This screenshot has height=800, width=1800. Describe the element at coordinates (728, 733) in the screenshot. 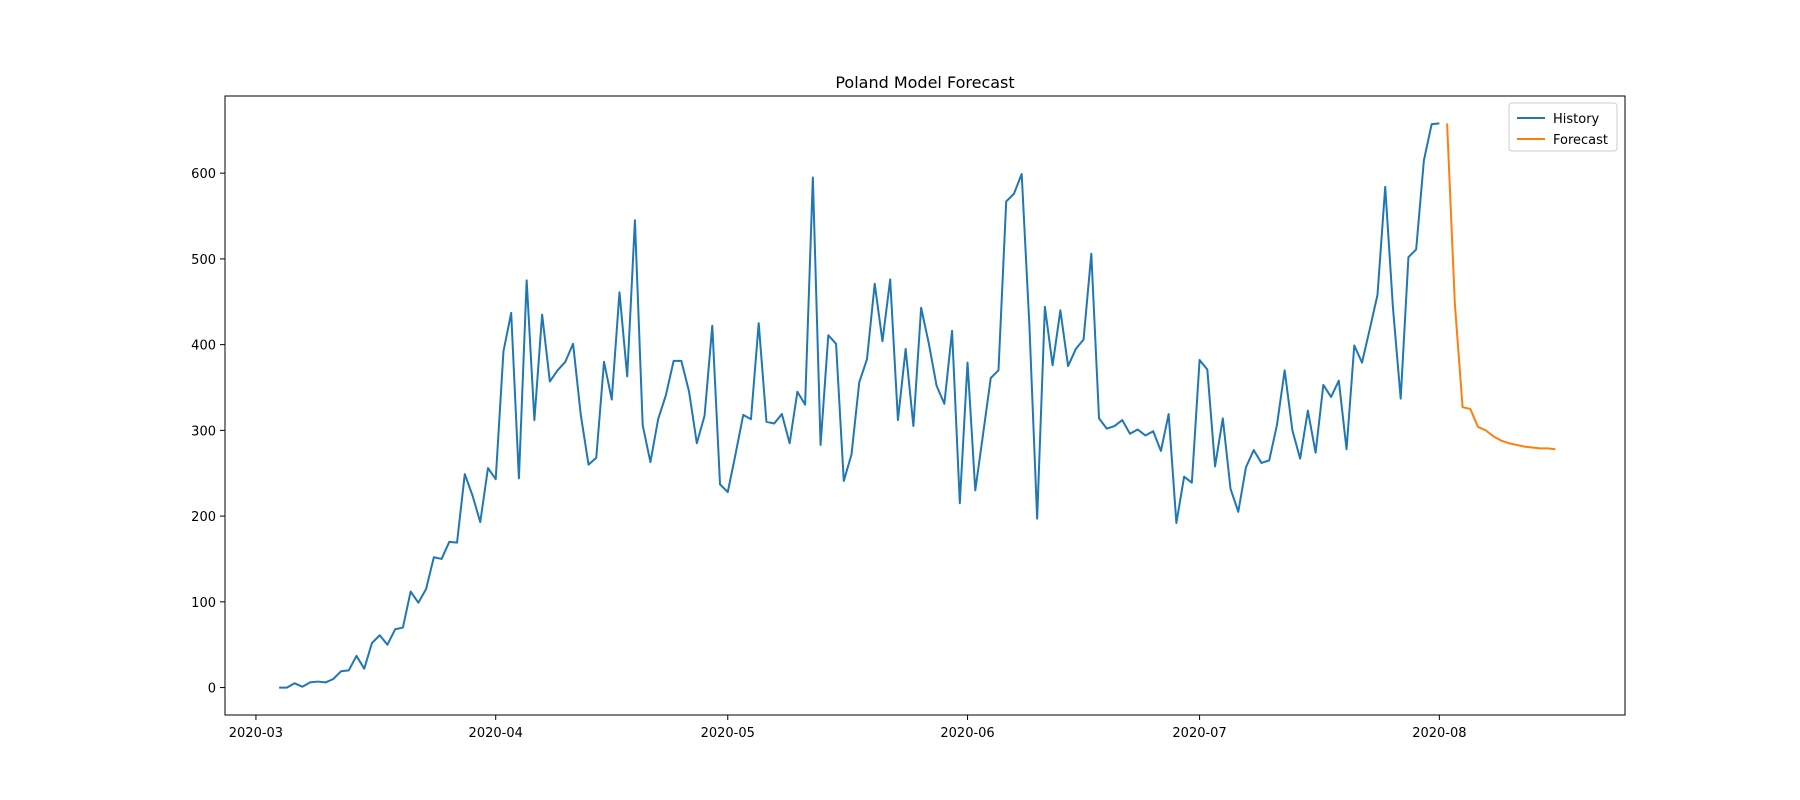

I see `x-tick-label: 2020-05` at that location.